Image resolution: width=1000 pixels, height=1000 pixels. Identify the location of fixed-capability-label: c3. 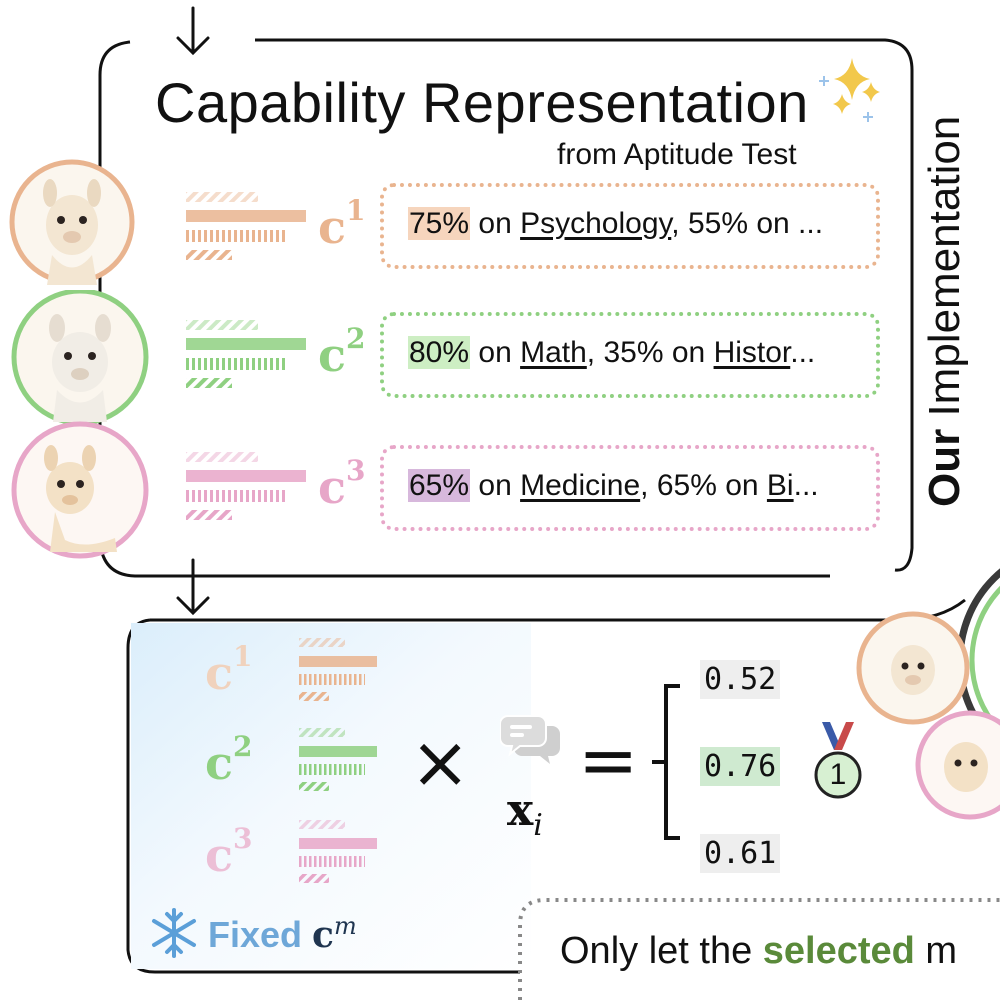
(229, 852).